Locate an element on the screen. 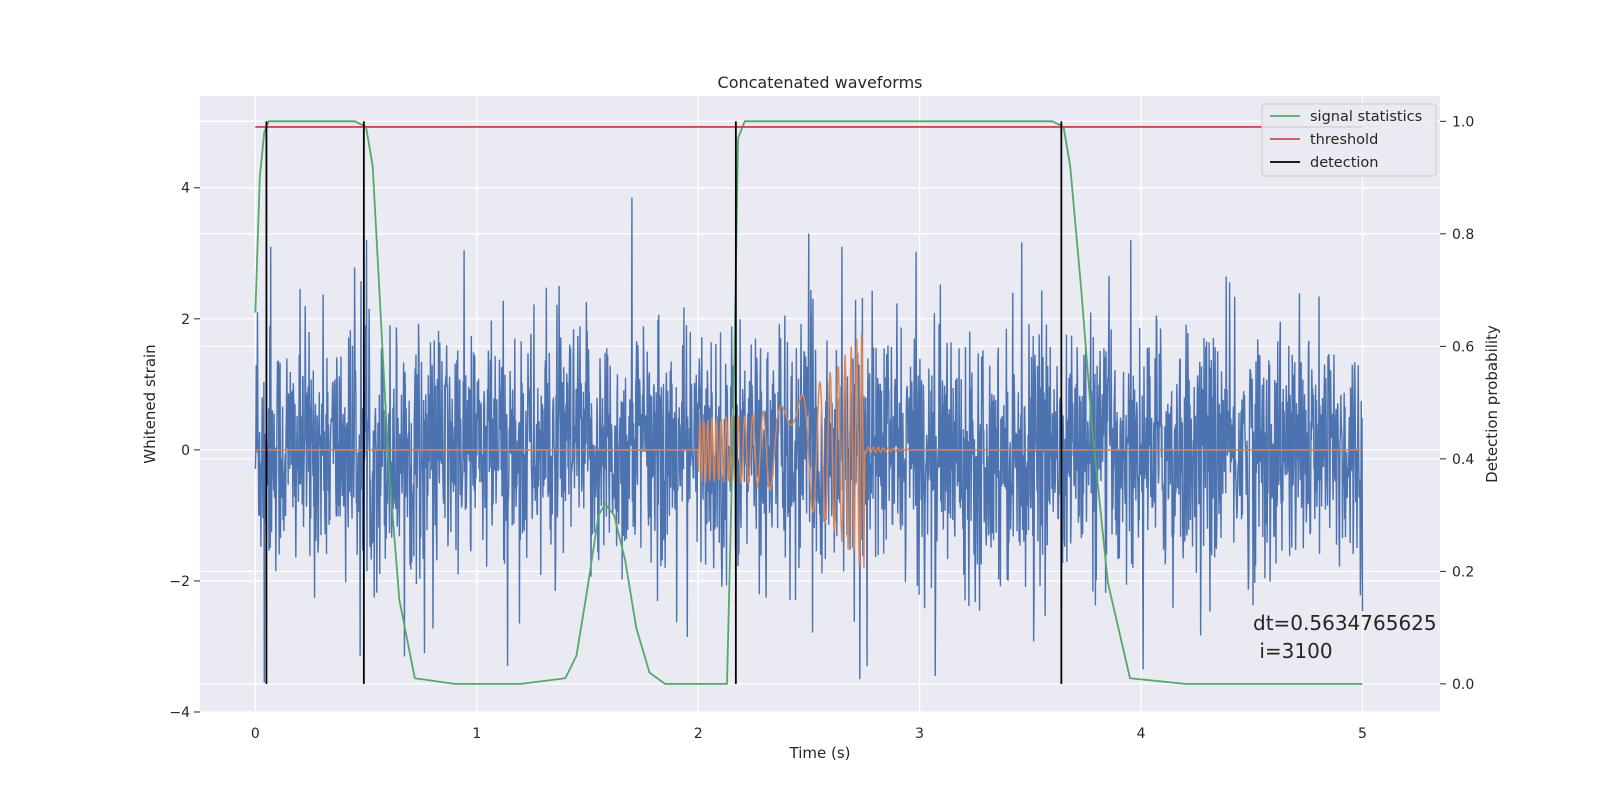 This screenshot has height=800, width=1600. y-tick-label-right: 1.0 is located at coordinates (1463, 122).